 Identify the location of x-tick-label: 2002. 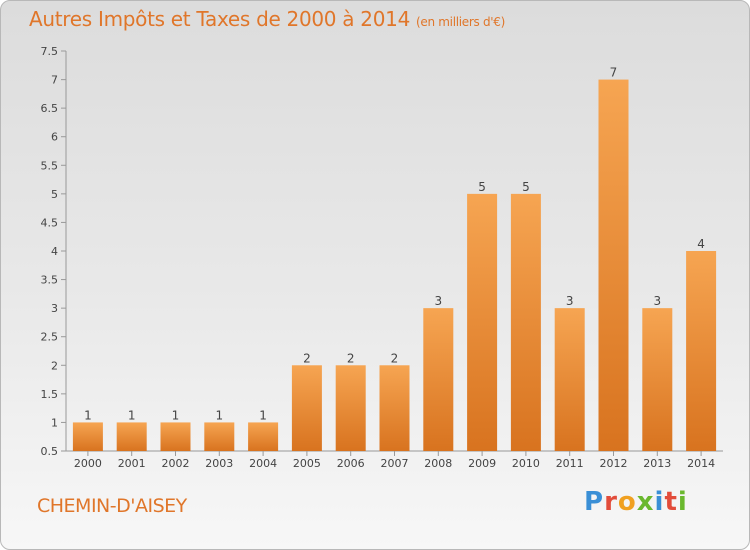
(176, 463).